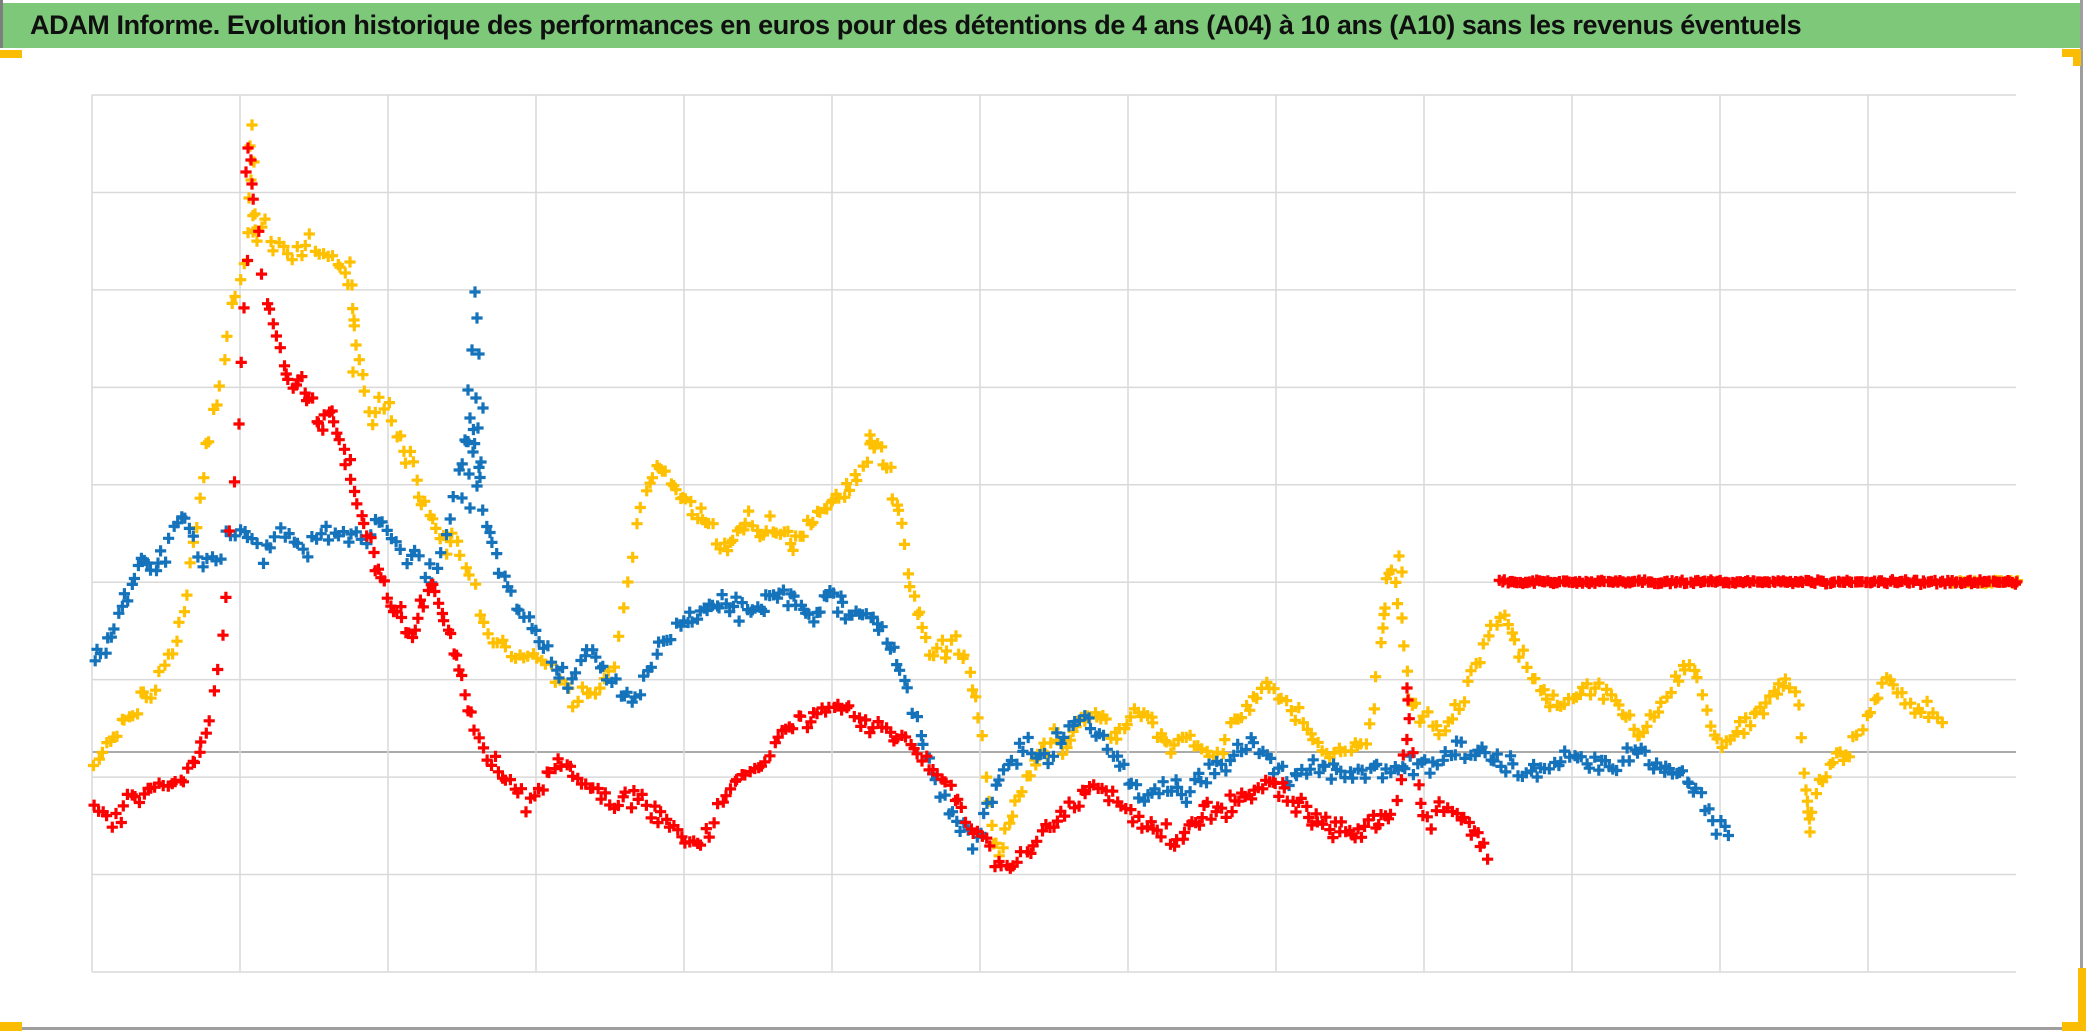 This screenshot has width=2086, height=1031. What do you see at coordinates (2077, 57) in the screenshot?
I see `selection-corner-top-right-arm` at bounding box center [2077, 57].